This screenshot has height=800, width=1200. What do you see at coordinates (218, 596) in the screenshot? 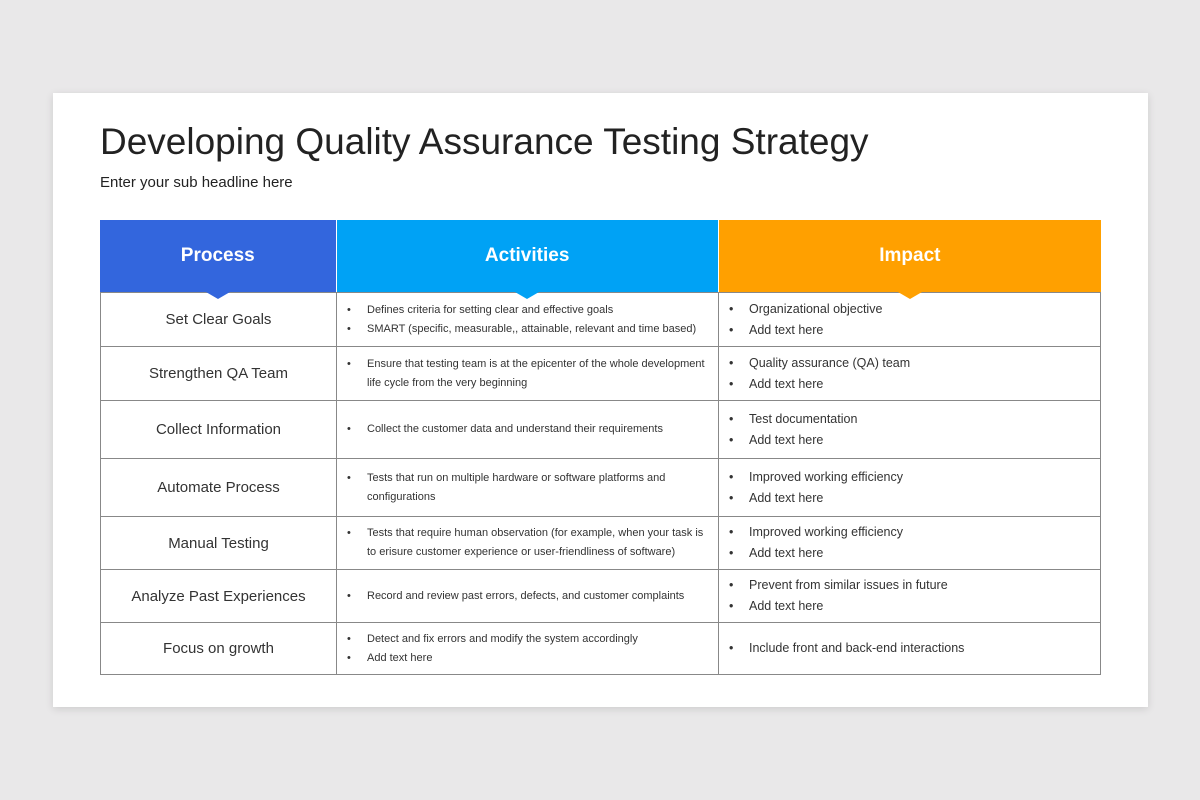
I see `process-cell: Analyze Past Experiences` at bounding box center [218, 596].